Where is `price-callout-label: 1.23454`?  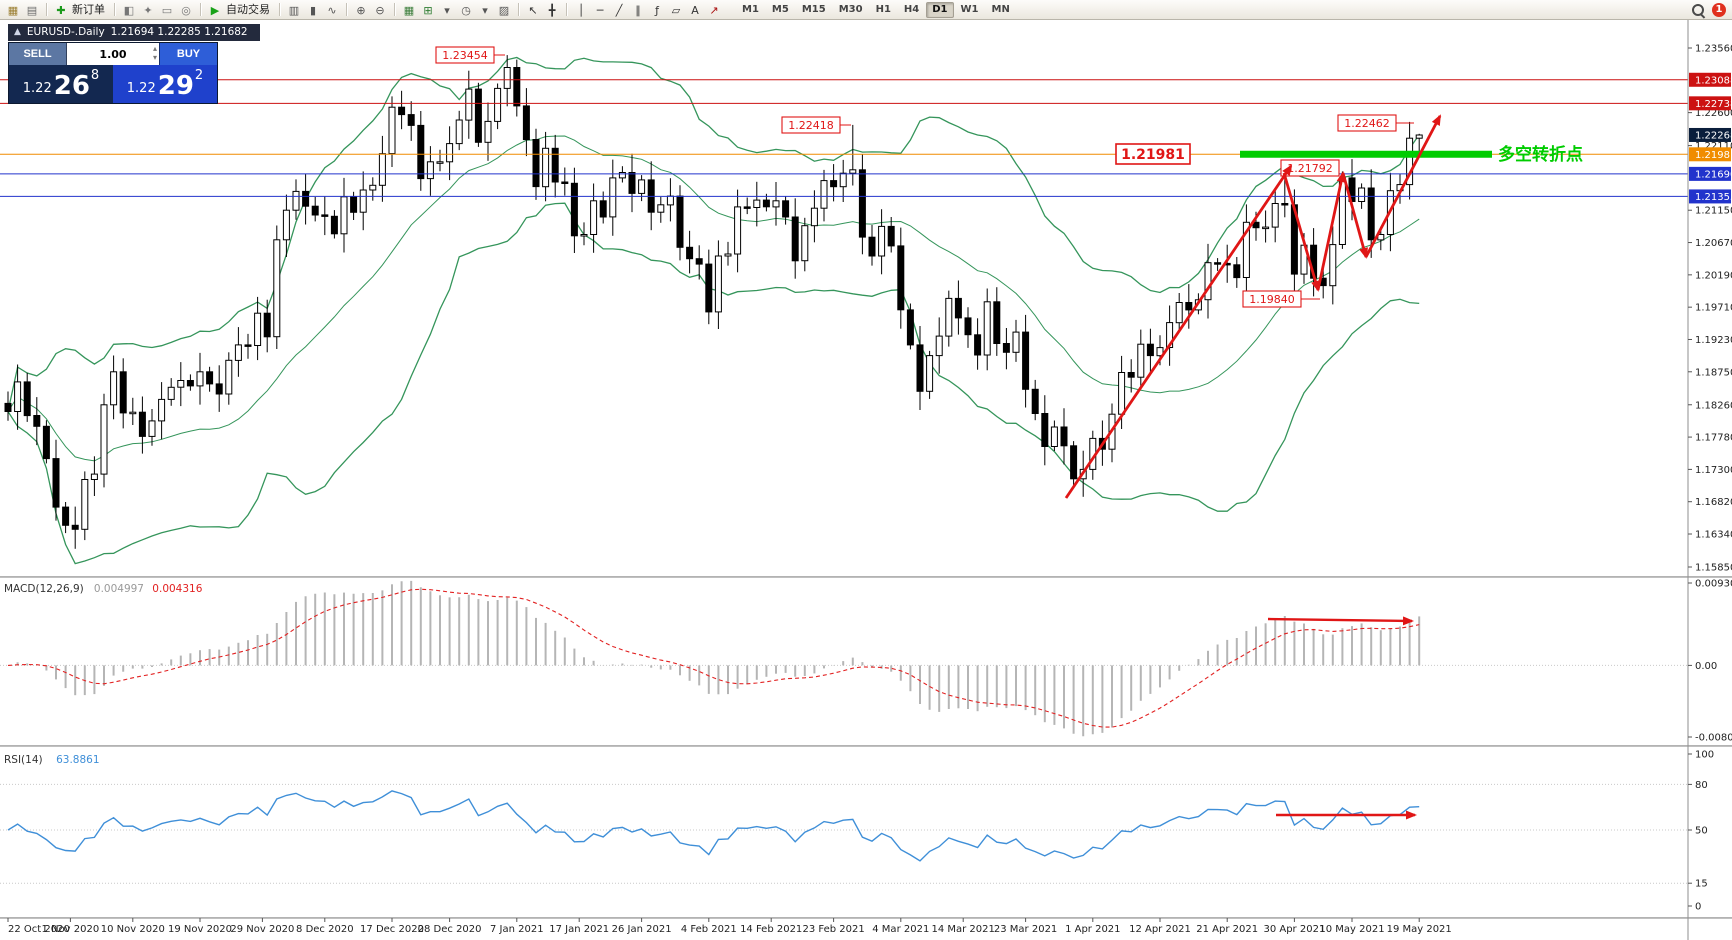 price-callout-label: 1.23454 is located at coordinates (465, 55).